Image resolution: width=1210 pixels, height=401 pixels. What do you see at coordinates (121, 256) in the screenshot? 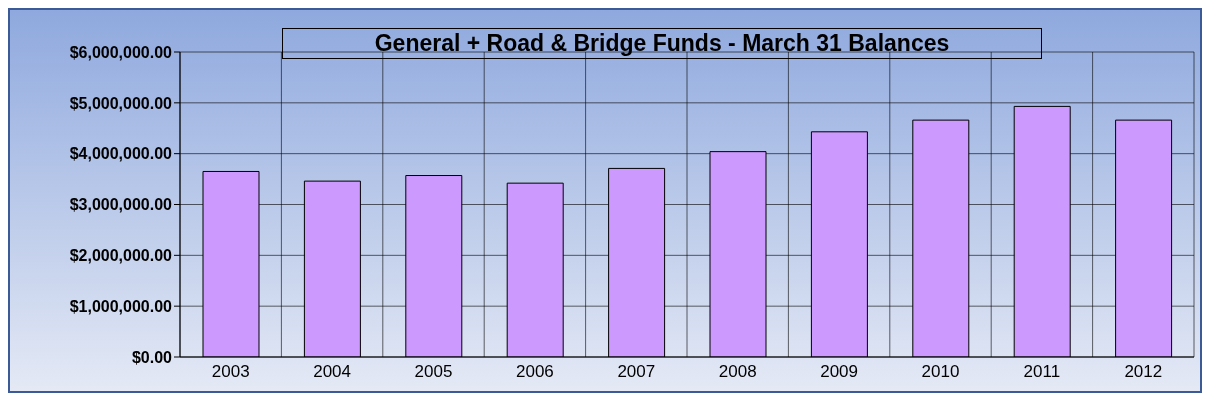
I see `y-tick-label: $2,000,000.00` at bounding box center [121, 256].